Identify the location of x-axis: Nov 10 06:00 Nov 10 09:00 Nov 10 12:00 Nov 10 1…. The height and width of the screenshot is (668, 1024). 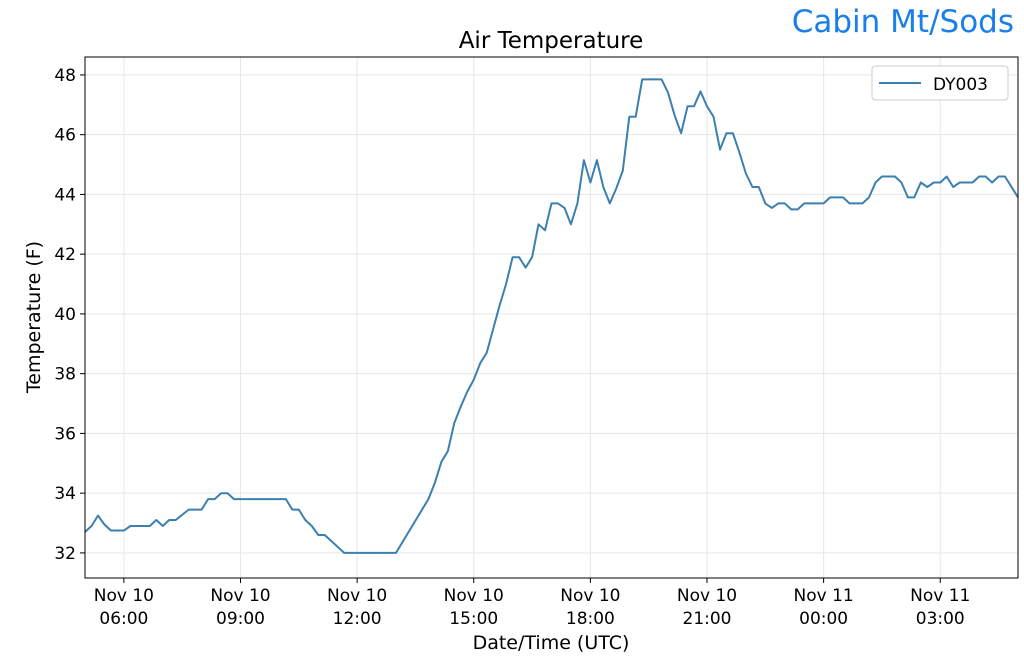
(532, 603).